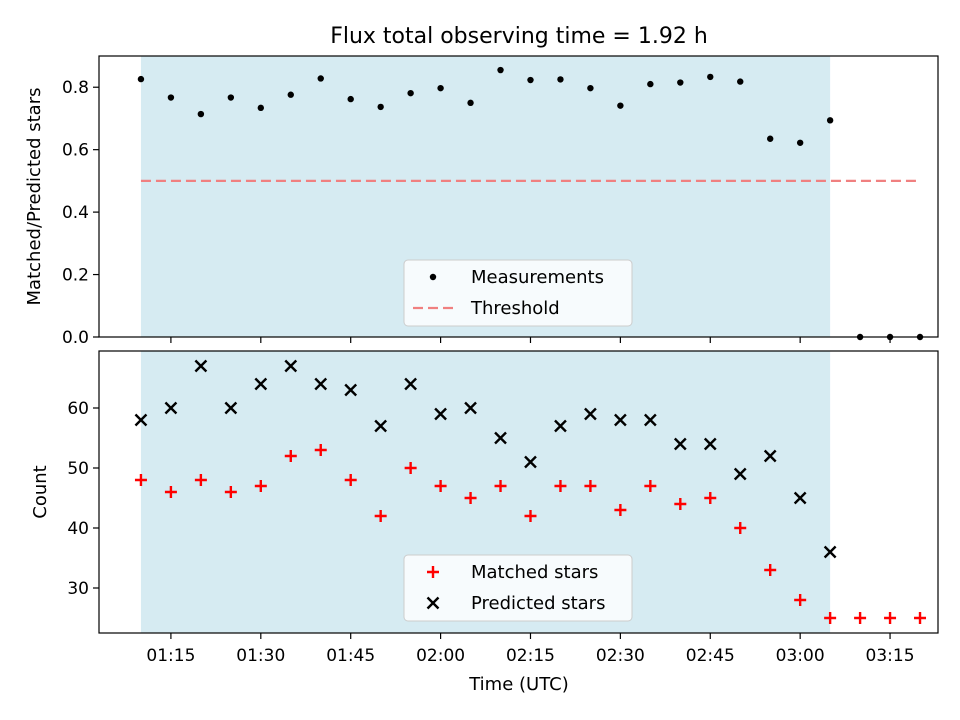  Describe the element at coordinates (537, 277) in the screenshot. I see `legend-label: Measurements` at that location.